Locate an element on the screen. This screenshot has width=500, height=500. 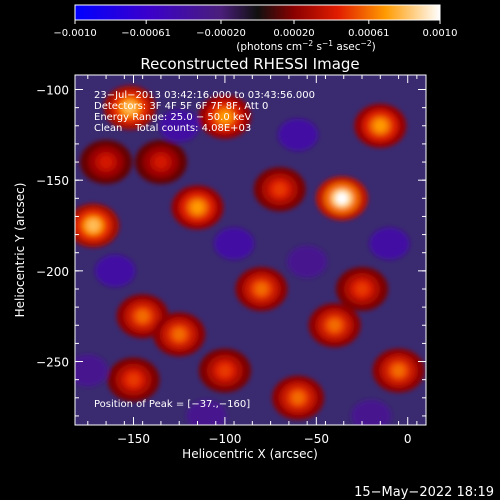
colorbar-unit-label: (photons cm−2 s−1 asec−2) is located at coordinates (305, 46).